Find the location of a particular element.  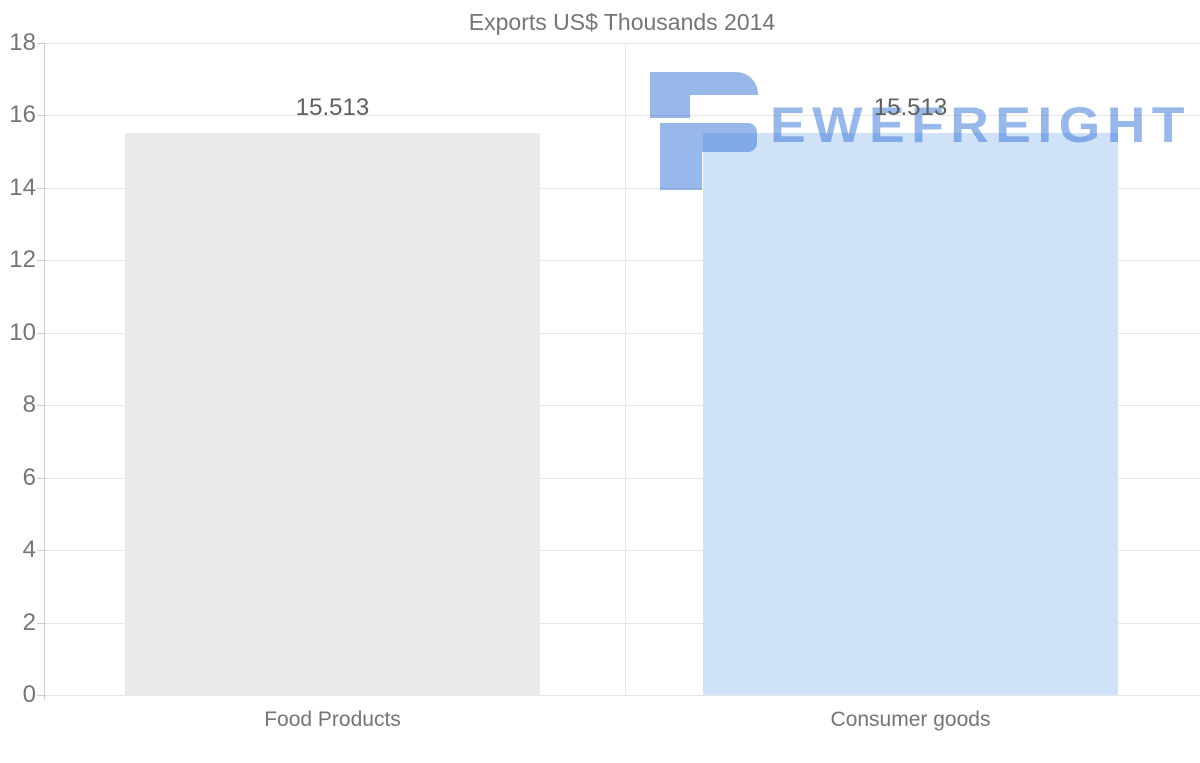

y-tick-label: 4 is located at coordinates (29, 550).